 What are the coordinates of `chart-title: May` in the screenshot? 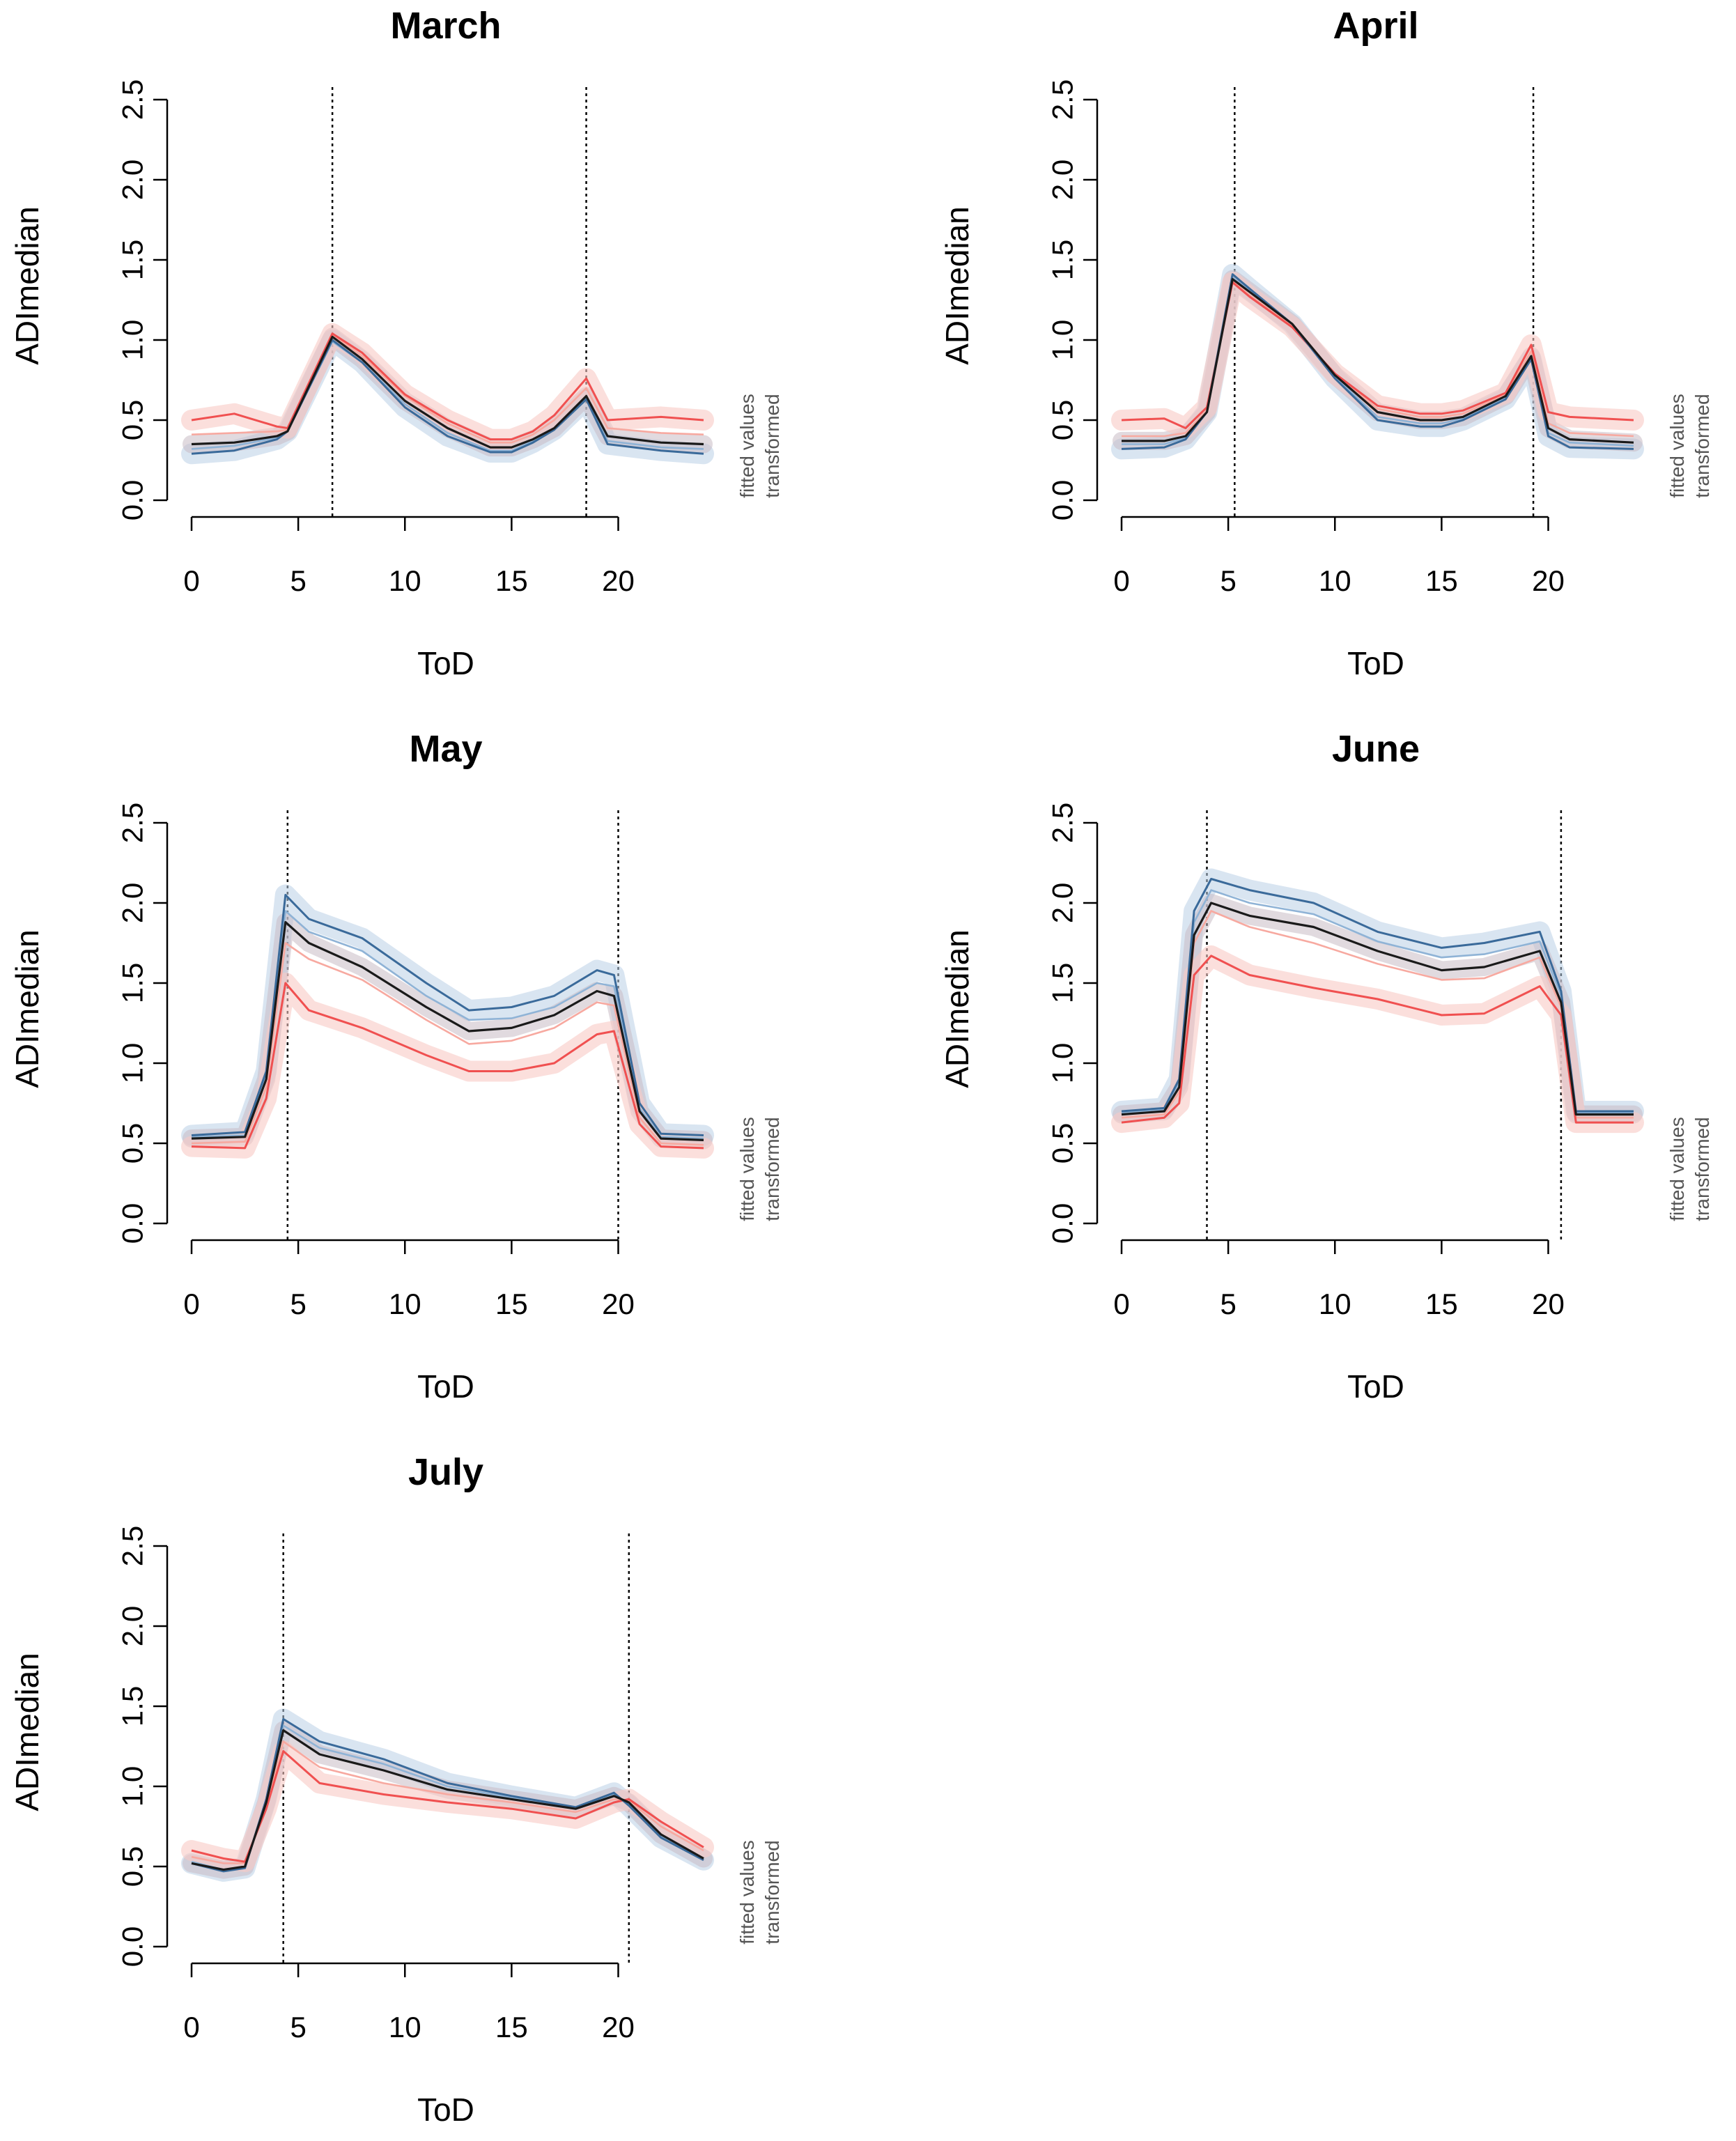 It's located at (445, 749).